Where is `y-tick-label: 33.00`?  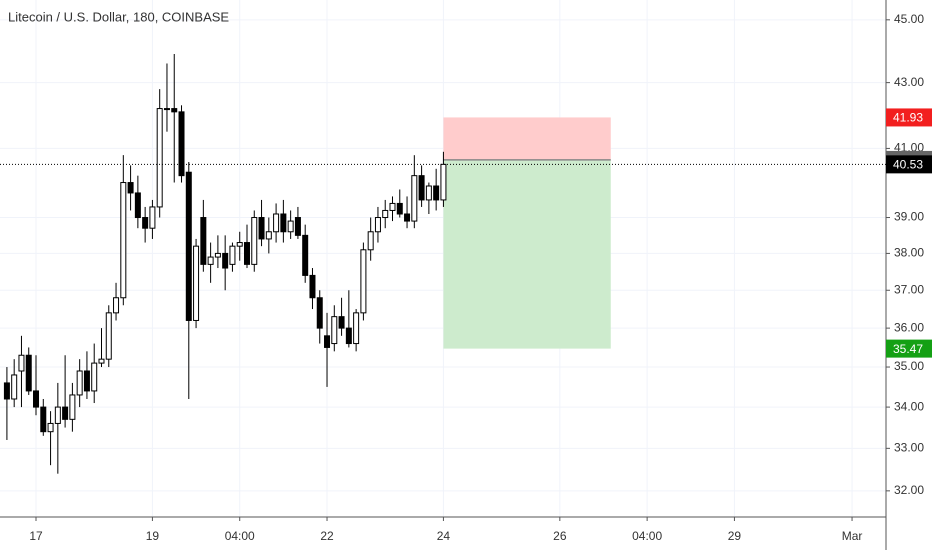
y-tick-label: 33.00 is located at coordinates (909, 448).